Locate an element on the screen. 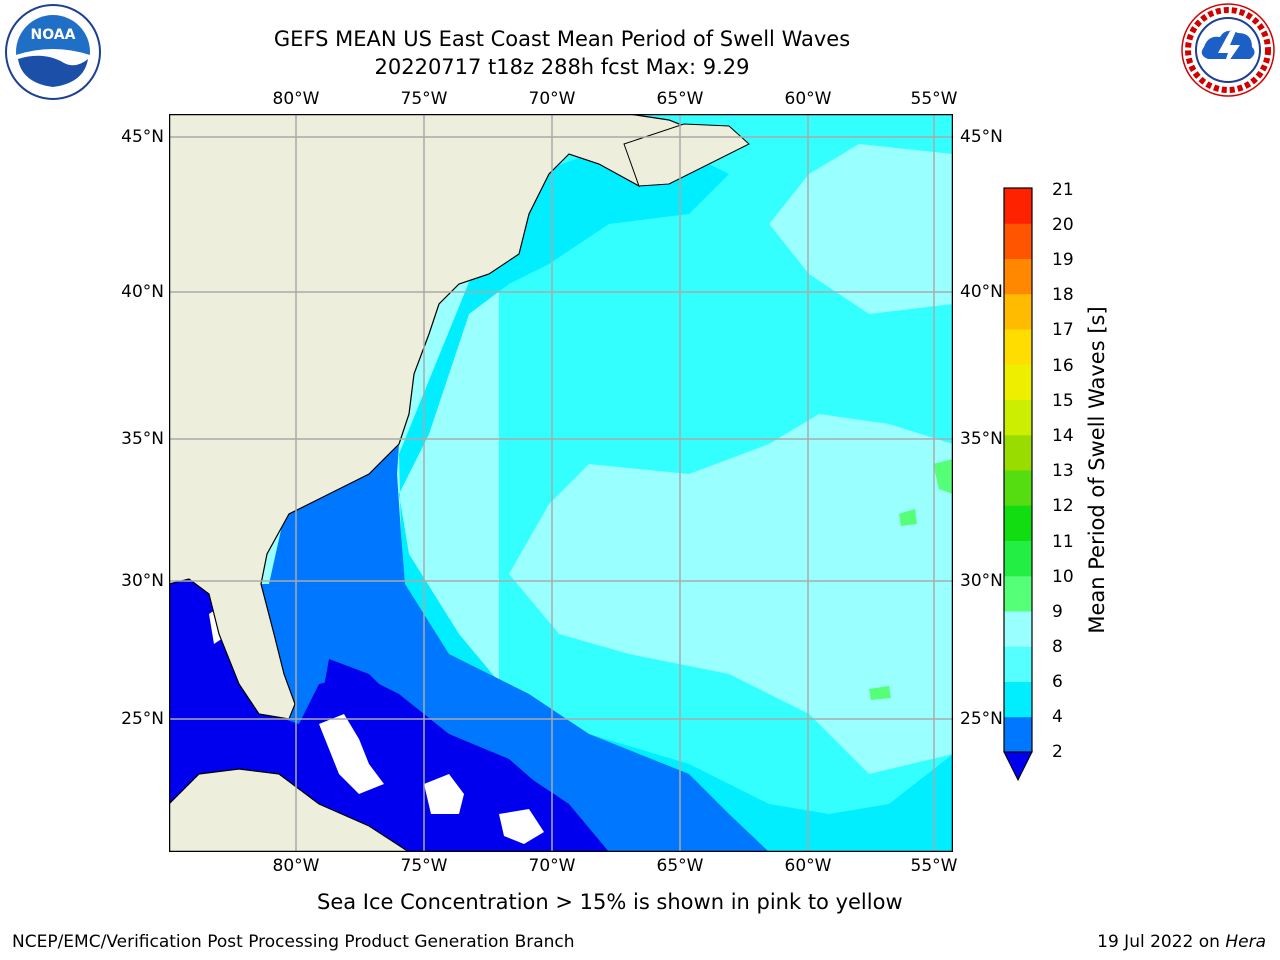 This screenshot has height=960, width=1280. colorbar is located at coordinates (1018, 484).